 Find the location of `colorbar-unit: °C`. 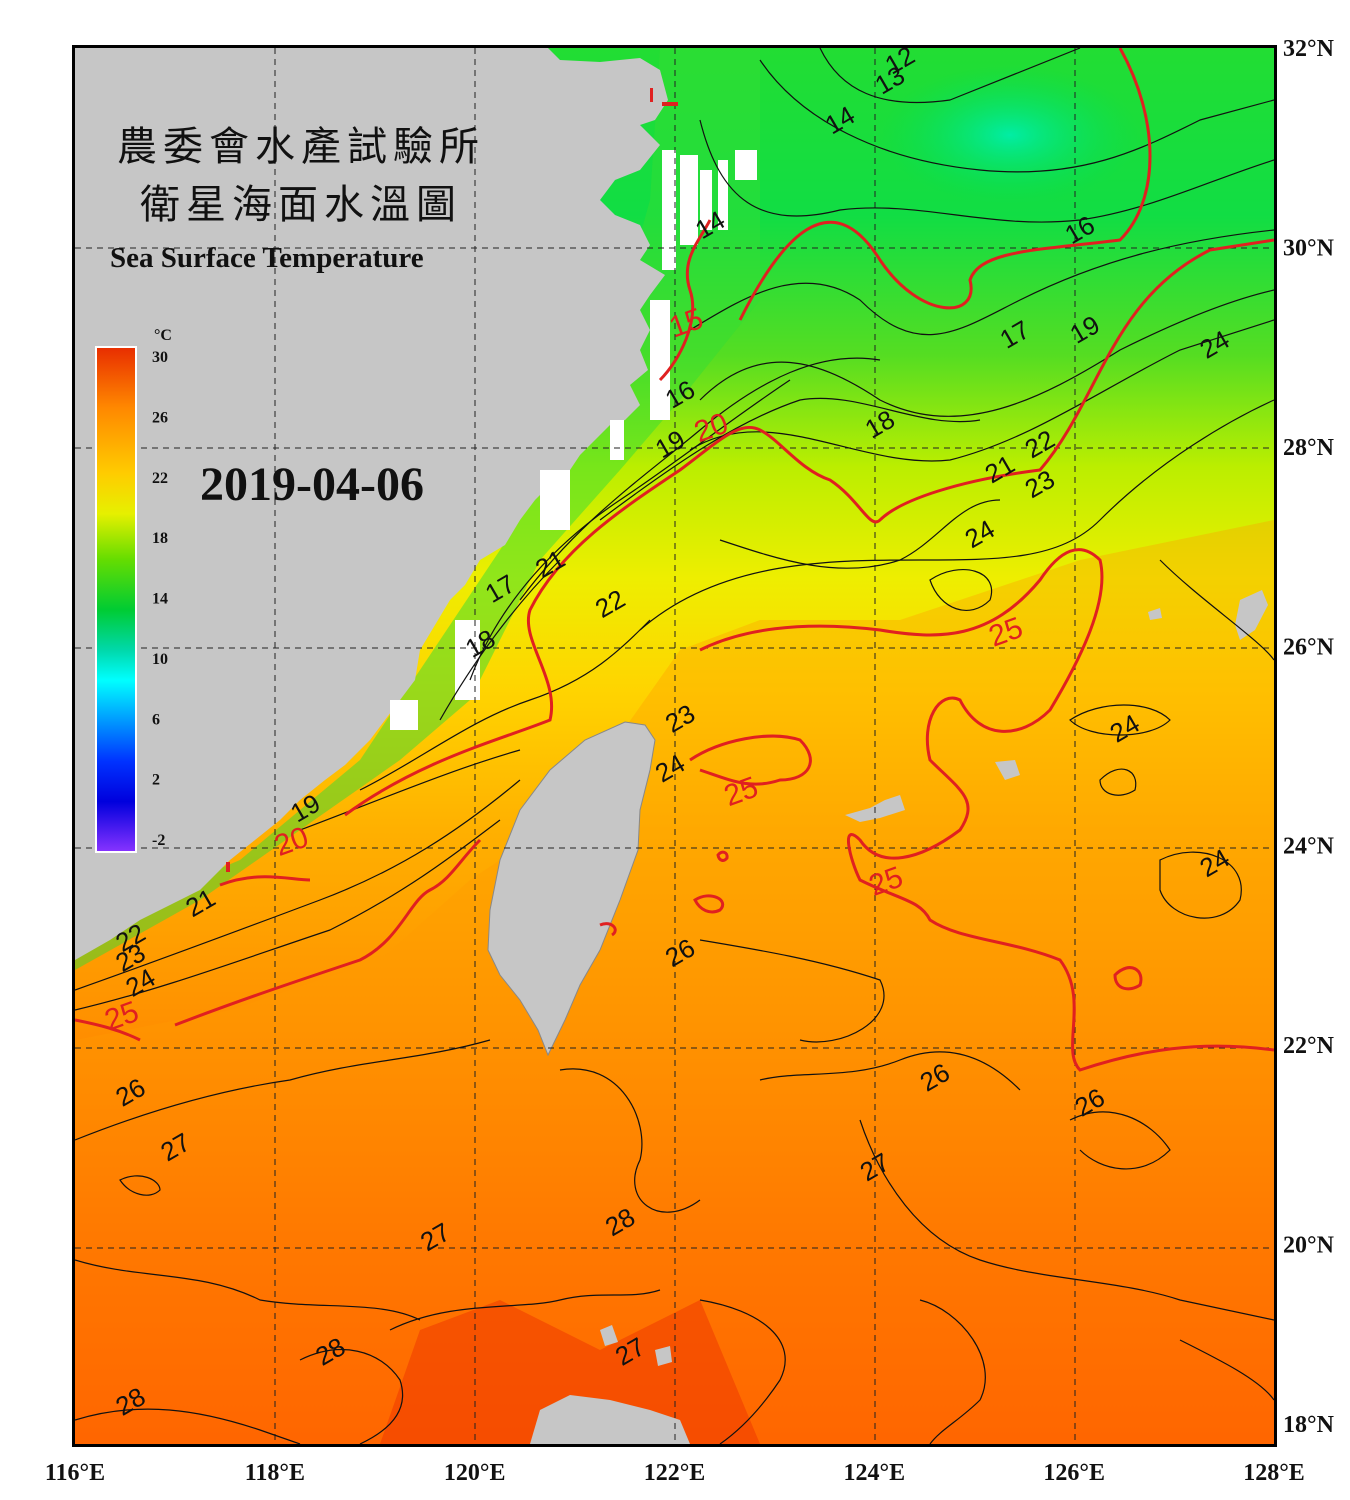

colorbar-unit: °C is located at coordinates (163, 335).